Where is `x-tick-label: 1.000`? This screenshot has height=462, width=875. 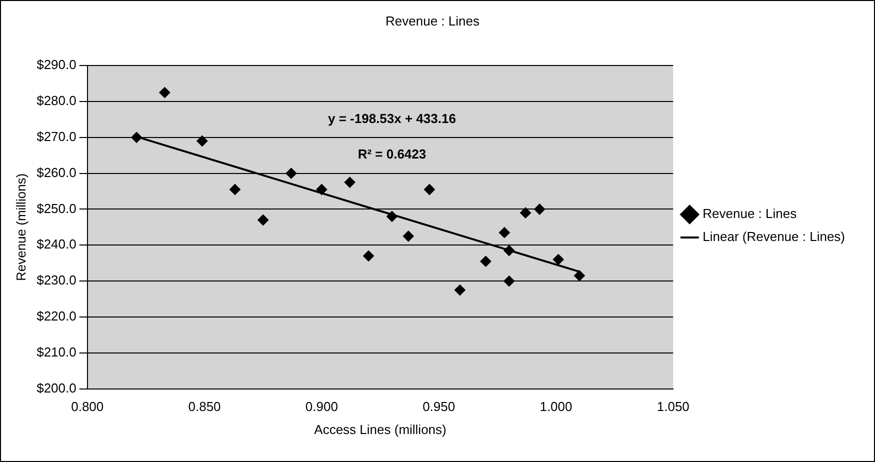 x-tick-label: 1.000 is located at coordinates (556, 406).